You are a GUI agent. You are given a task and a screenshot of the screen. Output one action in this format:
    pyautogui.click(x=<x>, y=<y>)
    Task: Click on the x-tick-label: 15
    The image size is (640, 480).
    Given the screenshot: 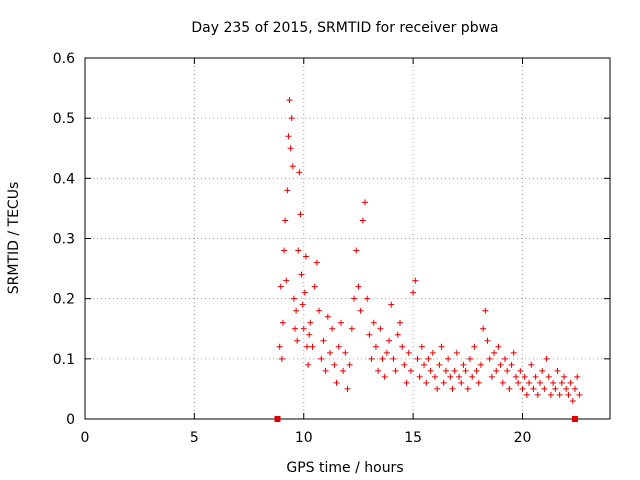 What is the action you would take?
    pyautogui.click(x=413, y=438)
    